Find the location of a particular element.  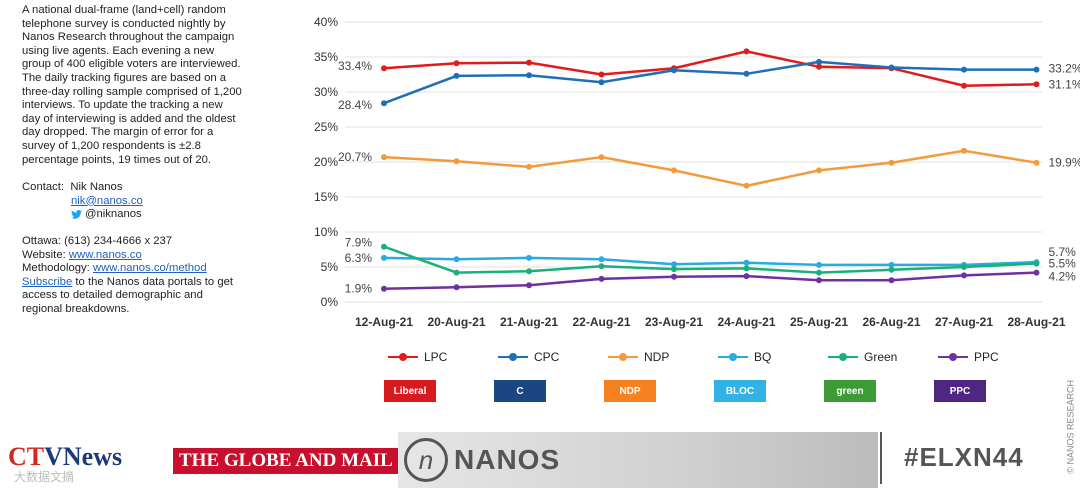

start-value-label: 33.4% is located at coordinates (355, 66).